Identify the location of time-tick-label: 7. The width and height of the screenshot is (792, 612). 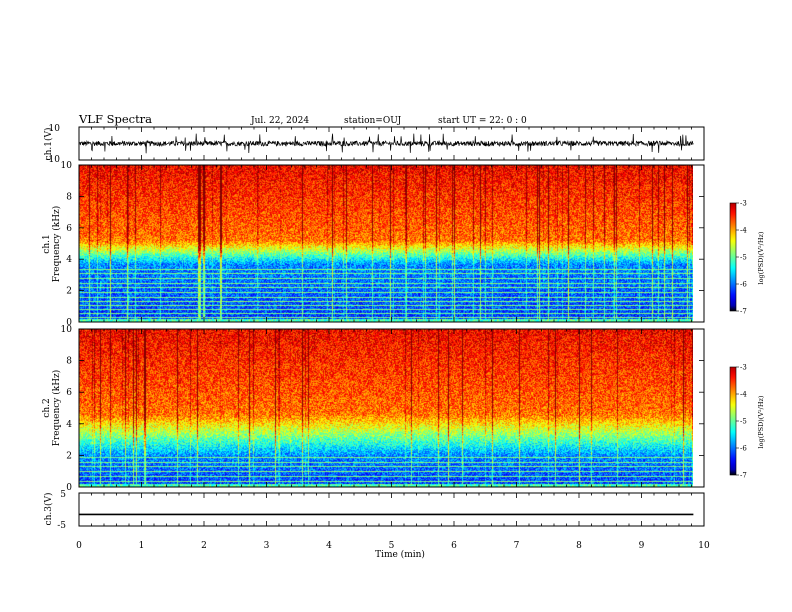
(517, 546).